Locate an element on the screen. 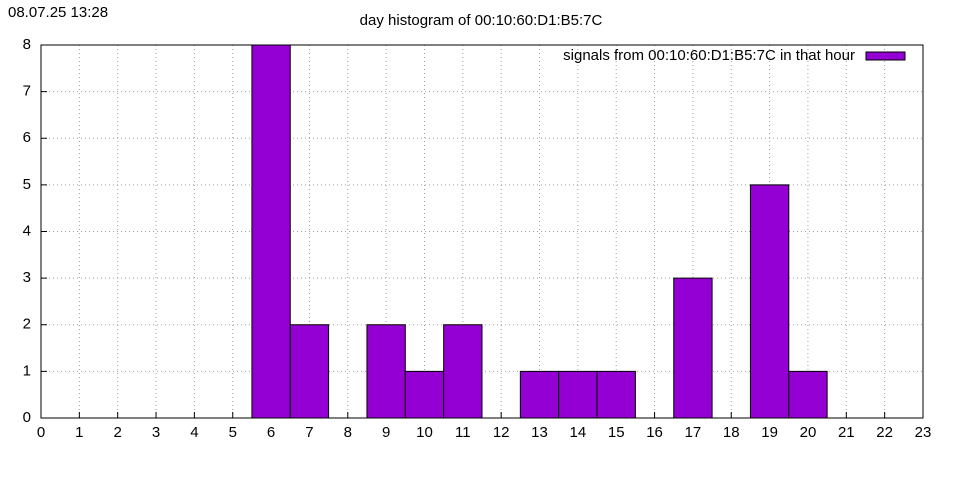 This screenshot has height=480, width=960. y-tick-label: 4 is located at coordinates (27, 230).